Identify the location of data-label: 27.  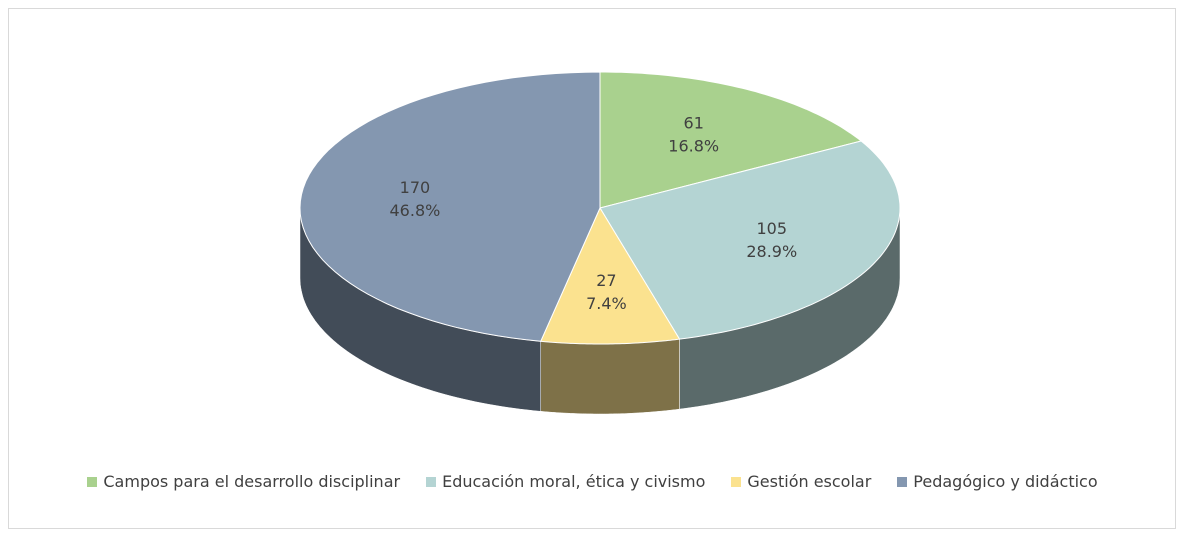
(606, 280).